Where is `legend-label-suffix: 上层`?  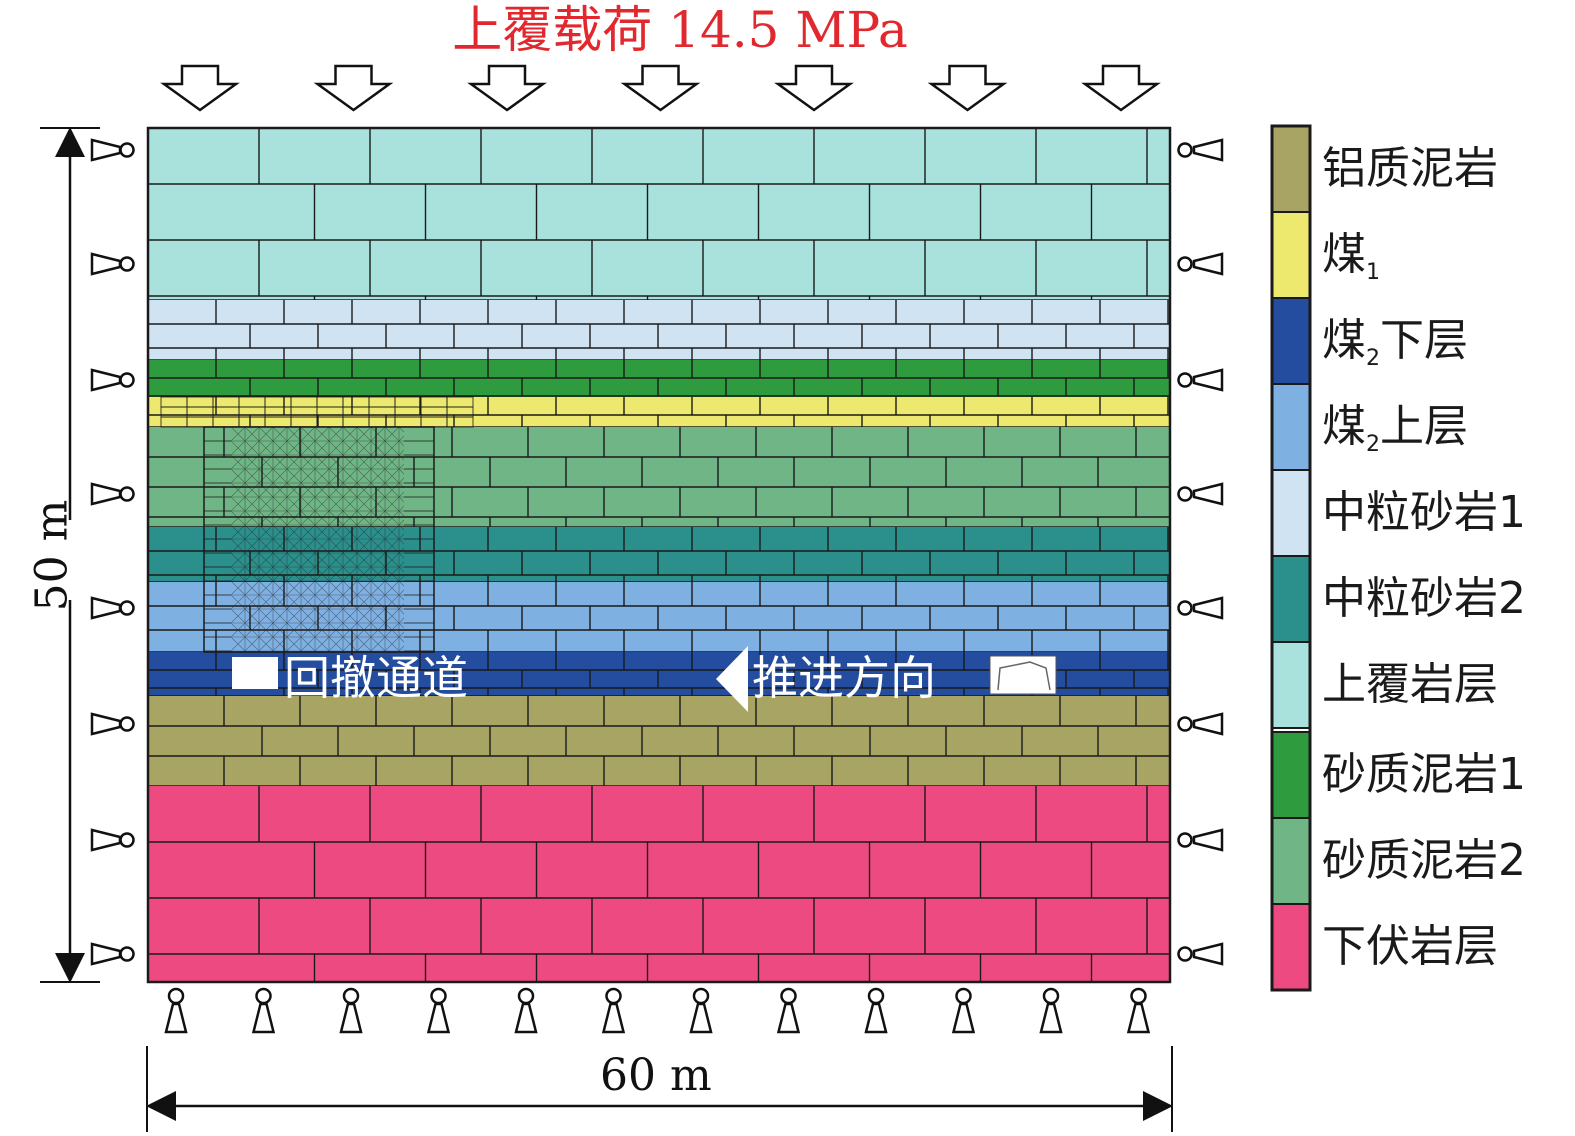
legend-label-suffix: 上层 is located at coordinates (1424, 426).